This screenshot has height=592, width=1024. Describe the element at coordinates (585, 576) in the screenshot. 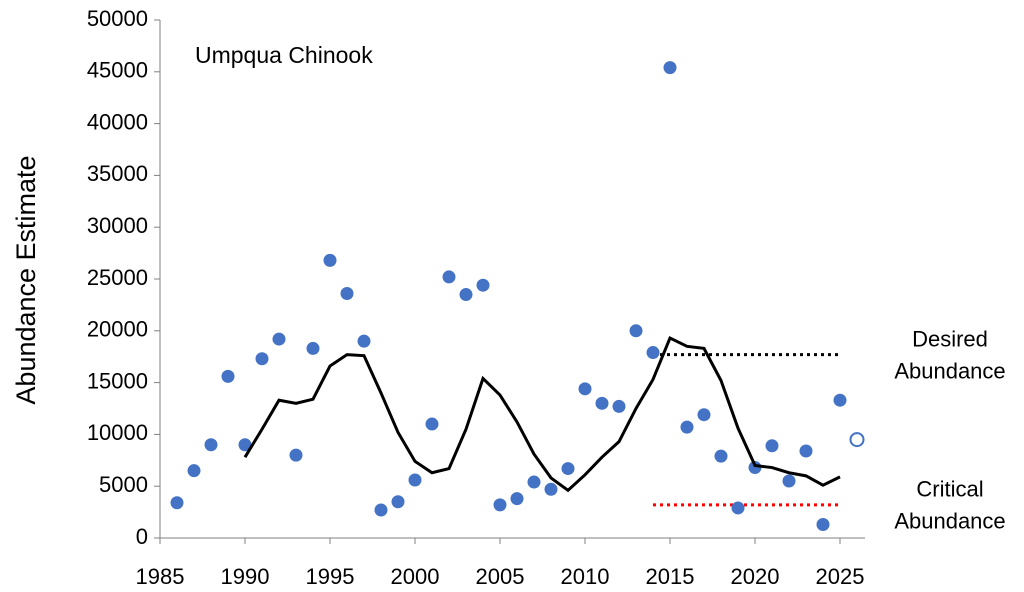

I see `x-tick-label: 2010` at that location.